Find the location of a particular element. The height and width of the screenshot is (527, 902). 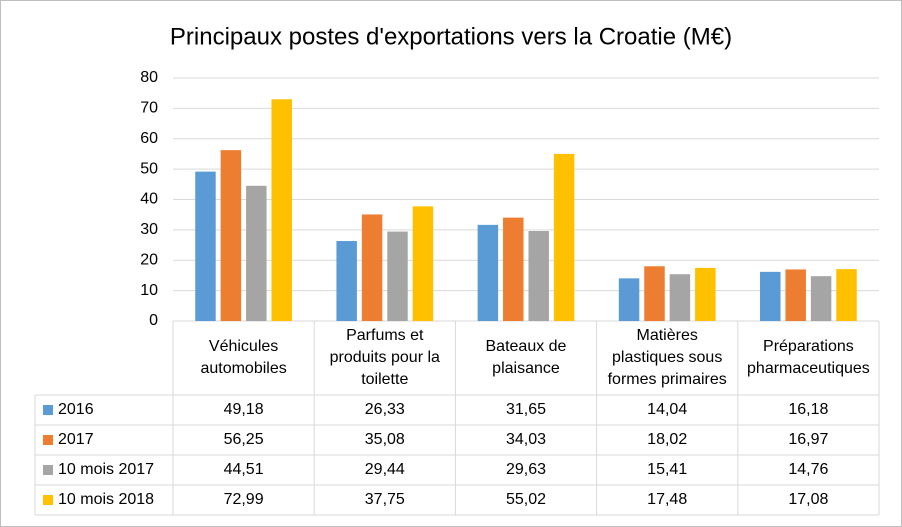

y-tick-label: 60 is located at coordinates (149, 138).